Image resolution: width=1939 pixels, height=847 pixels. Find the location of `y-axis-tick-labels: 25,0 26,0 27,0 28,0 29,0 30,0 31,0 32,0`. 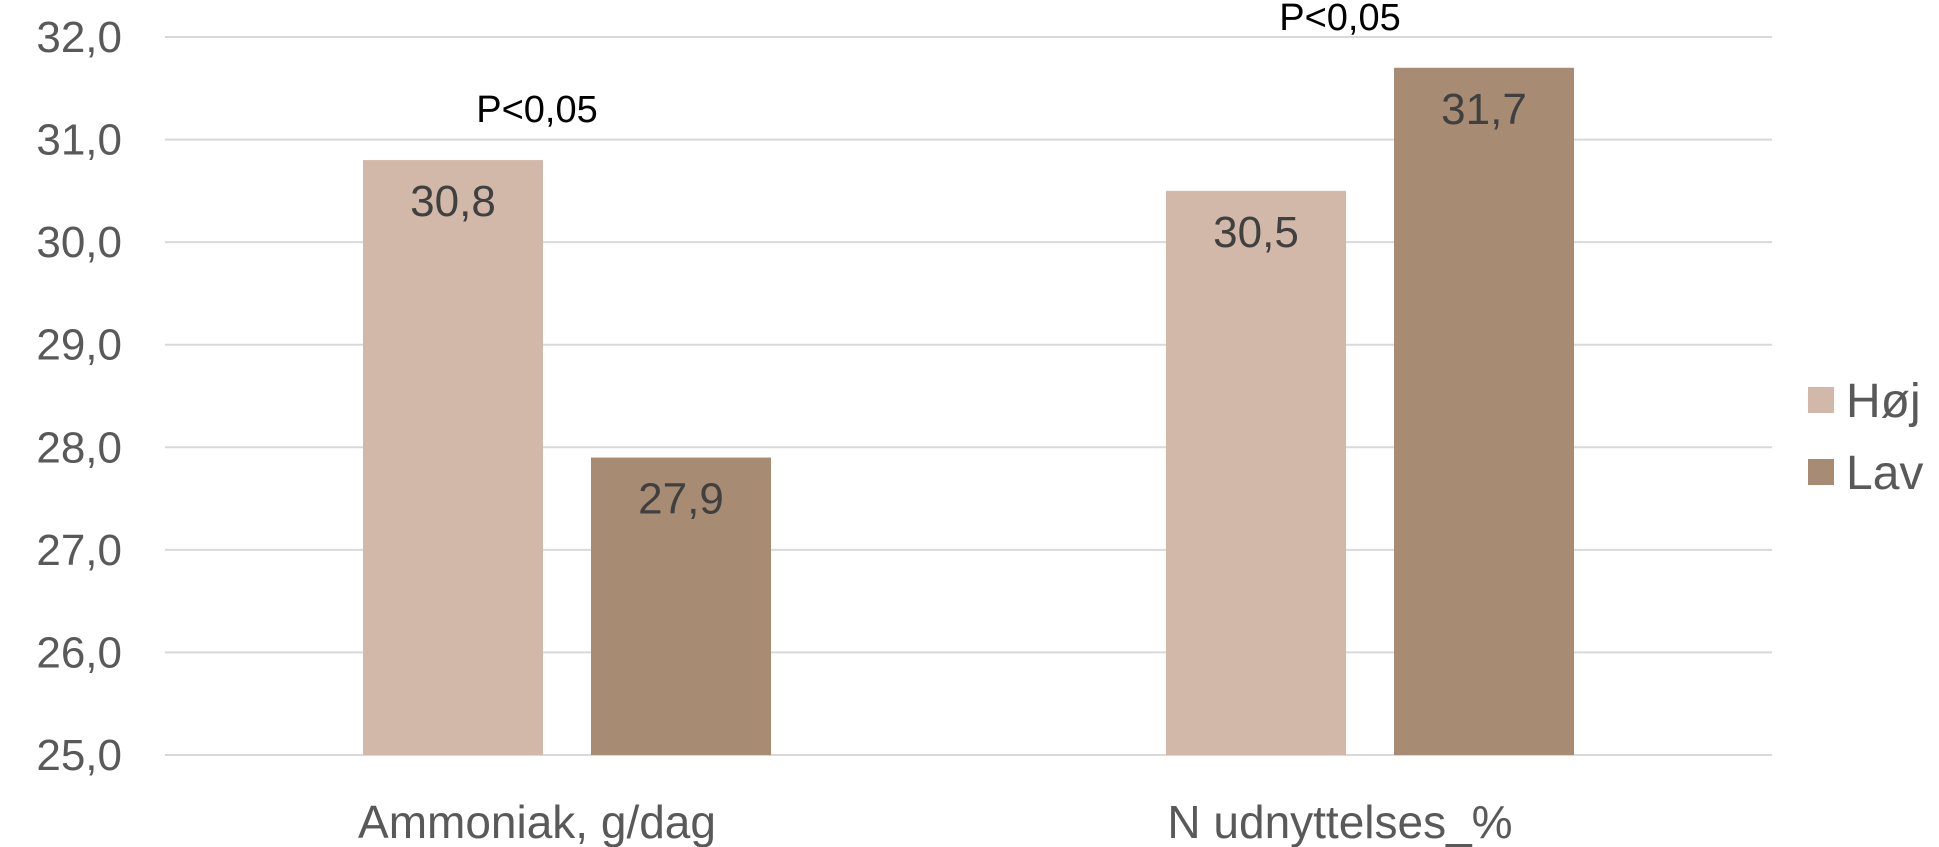

y-axis-tick-labels: 25,0 26,0 27,0 28,0 29,0 30,0 31,0 32,0 is located at coordinates (79, 396).